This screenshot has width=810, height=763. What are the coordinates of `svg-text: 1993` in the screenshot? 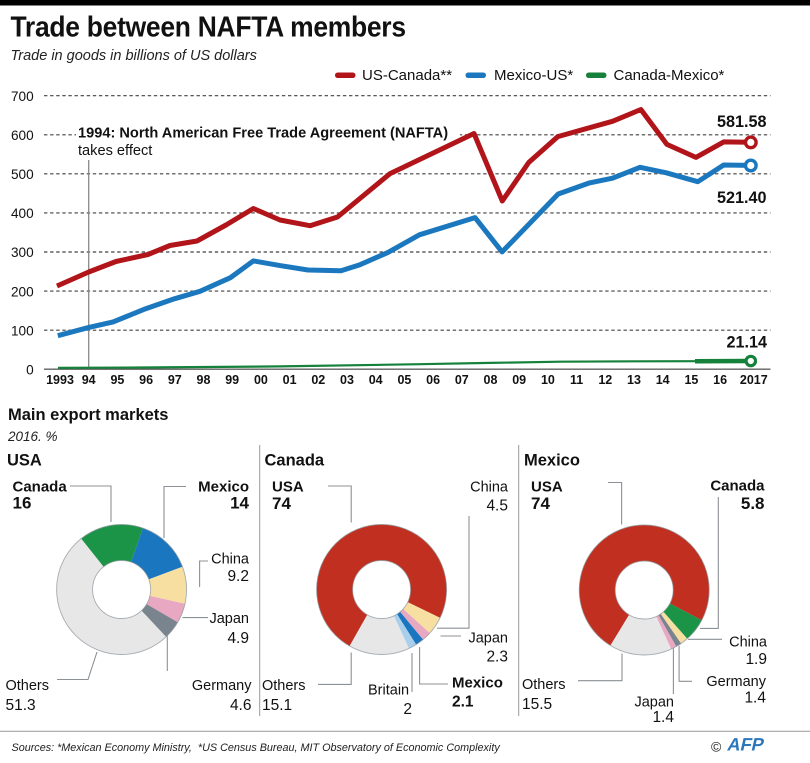 It's located at (60, 380).